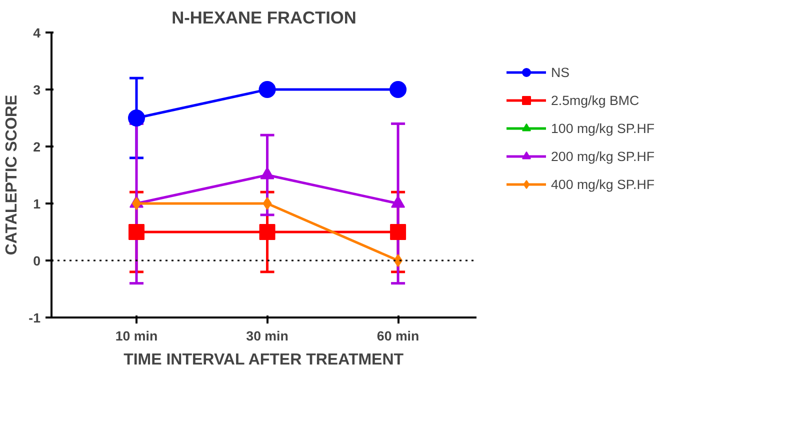 The image size is (811, 432). Describe the element at coordinates (12, 175) in the screenshot. I see `y-axis-title: CATALEPTIC SCORE` at that location.